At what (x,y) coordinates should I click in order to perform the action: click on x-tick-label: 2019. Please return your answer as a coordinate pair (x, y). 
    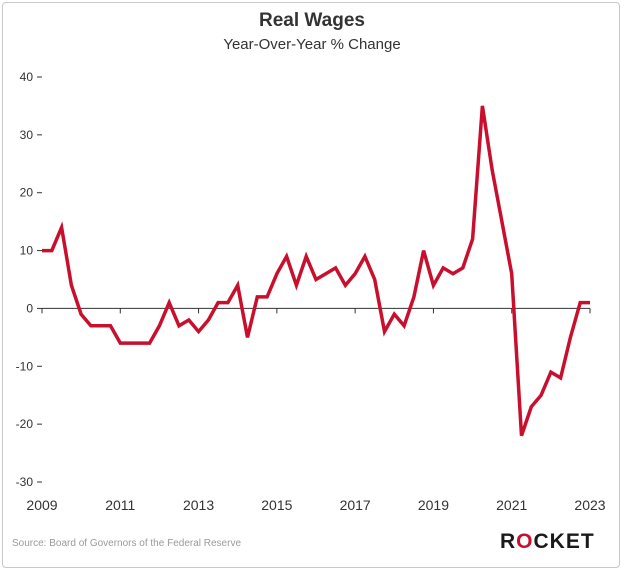
    Looking at the image, I should click on (433, 505).